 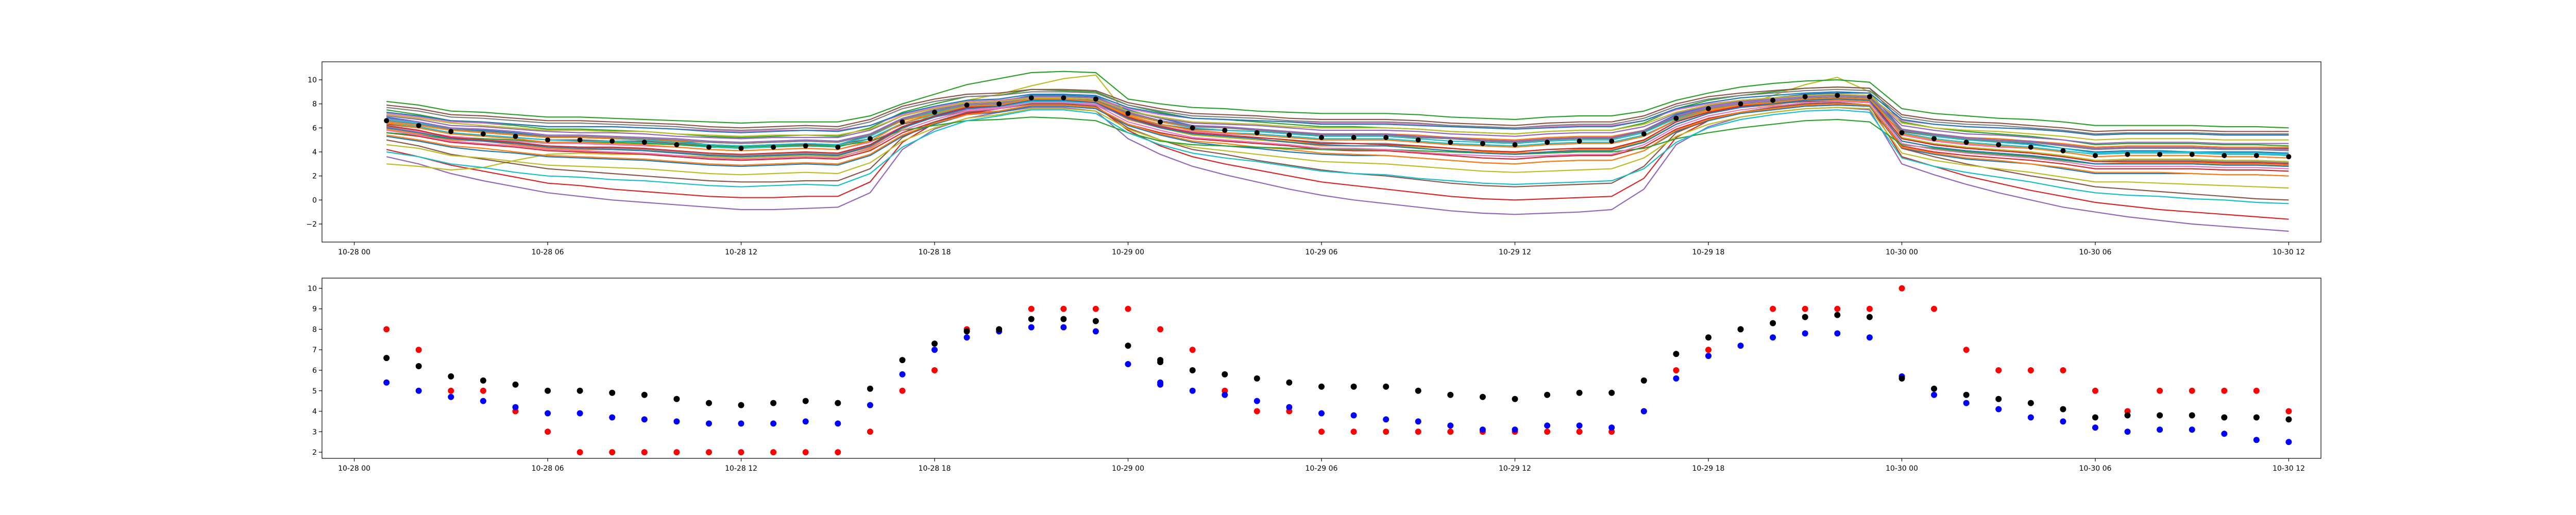 What do you see at coordinates (314, 309) in the screenshot?
I see `y-tick-label: 9` at bounding box center [314, 309].